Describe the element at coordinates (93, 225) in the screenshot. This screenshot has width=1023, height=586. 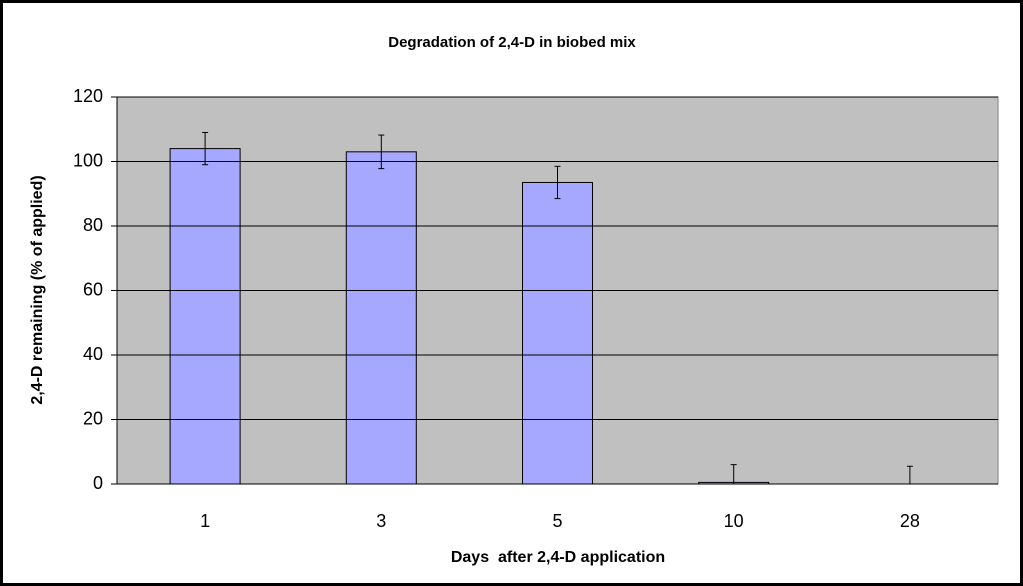
I see `y-tick-label: 80` at that location.